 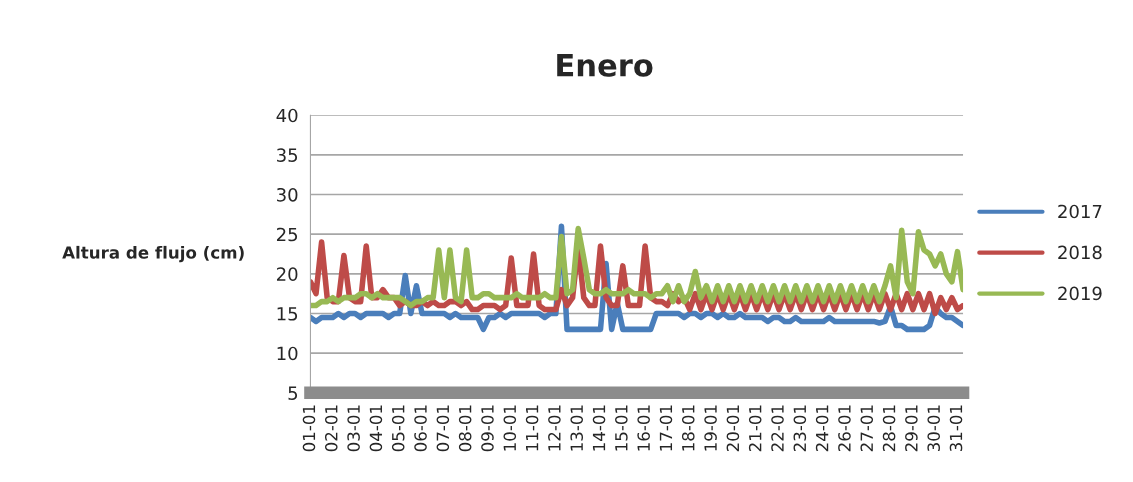 What do you see at coordinates (398, 428) in the screenshot?
I see `x-tick-label: 05-01` at bounding box center [398, 428].